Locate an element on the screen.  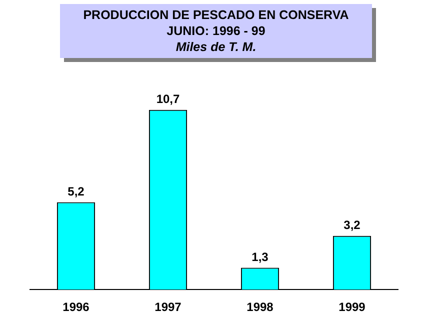
data-label: 1,3 is located at coordinates (260, 257).